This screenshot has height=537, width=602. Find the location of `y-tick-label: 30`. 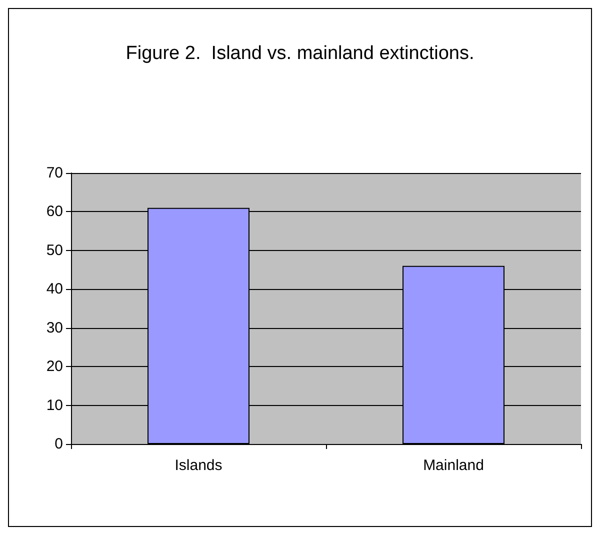

y-tick-label: 30 is located at coordinates (54, 327).